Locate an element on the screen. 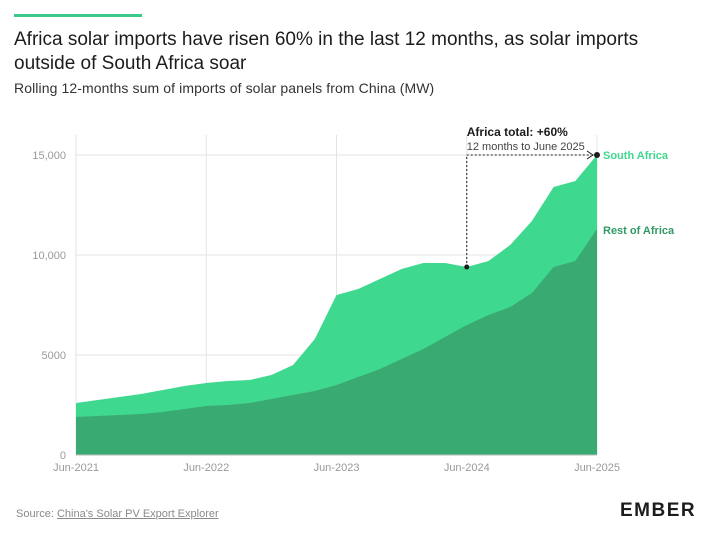  source-note: Source: China's Solar PV Export Explorer is located at coordinates (117, 514).